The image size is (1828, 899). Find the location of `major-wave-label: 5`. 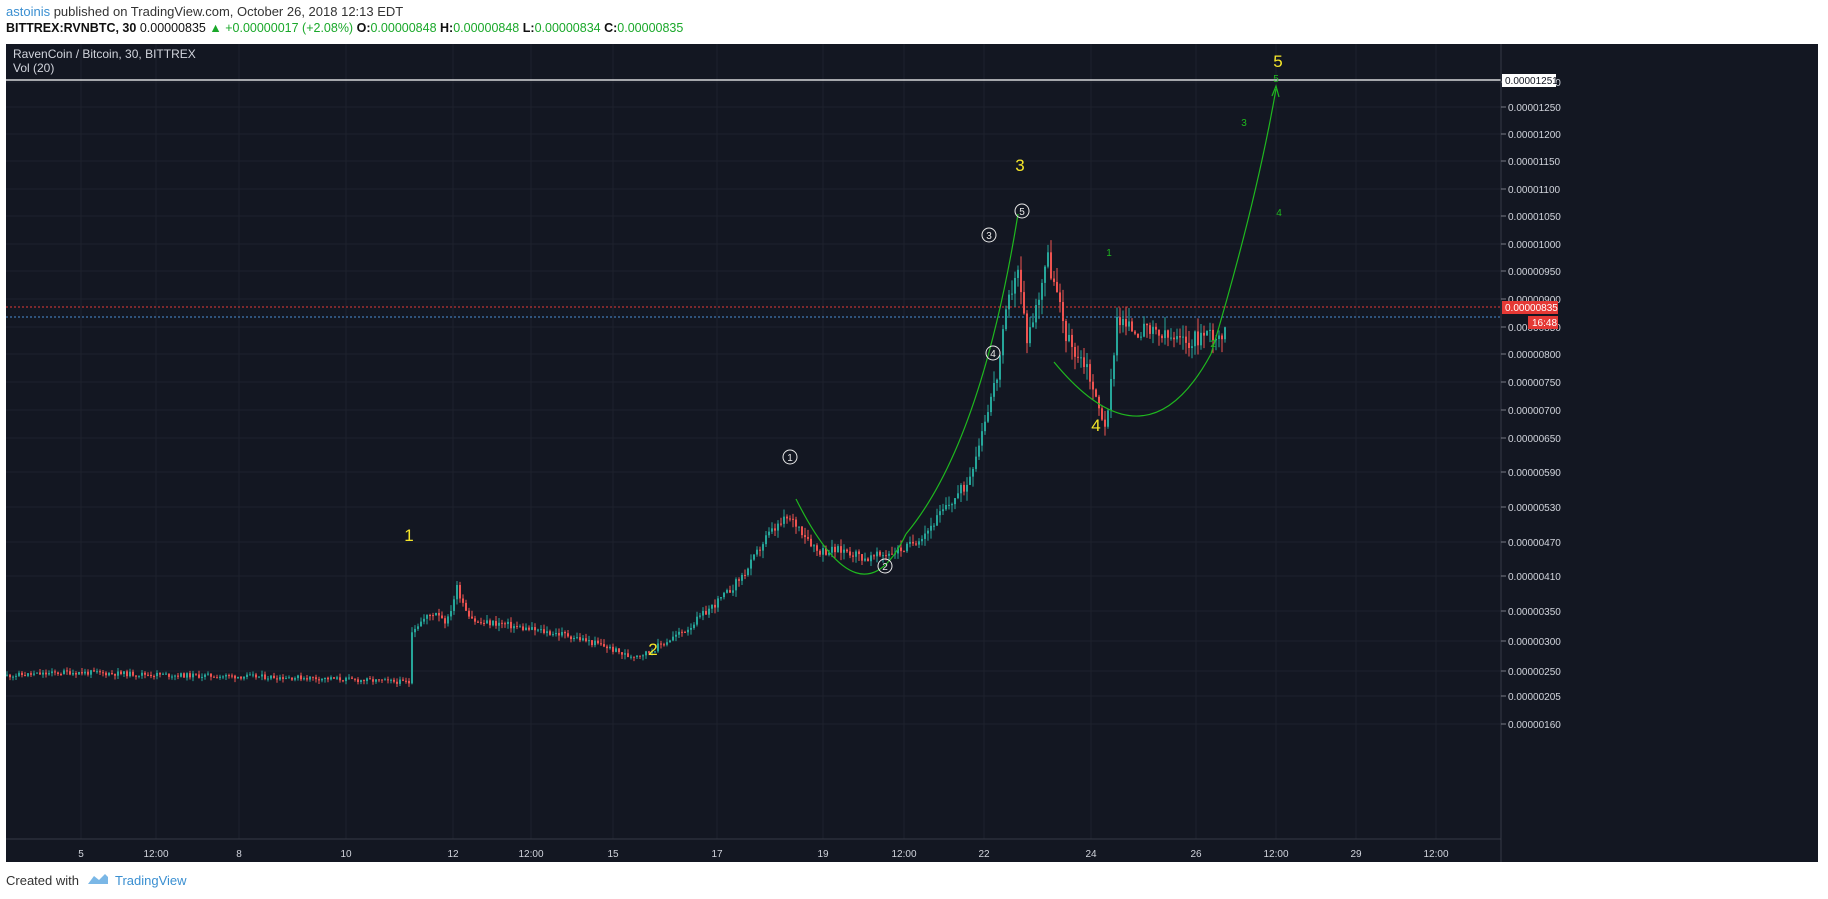

major-wave-label: 5 is located at coordinates (1277, 61).